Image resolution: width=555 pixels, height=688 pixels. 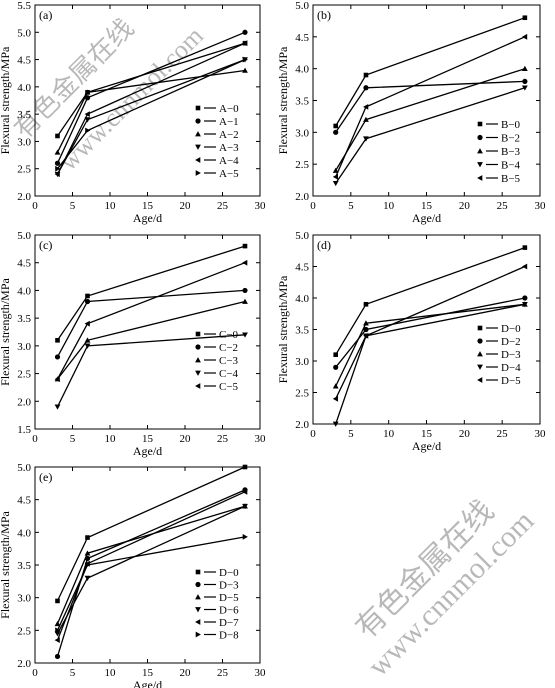 What do you see at coordinates (24, 33) in the screenshot?
I see `y-tick-label: 5.0` at bounding box center [24, 33].